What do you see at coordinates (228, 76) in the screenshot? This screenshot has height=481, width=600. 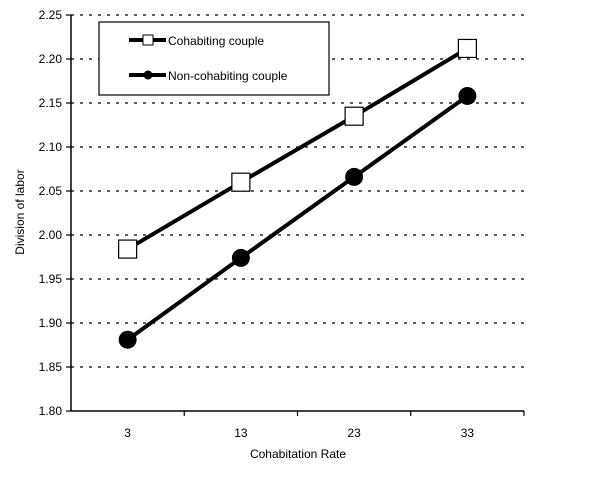 I see `legend-label-non-cohabiting: Non-cohabiting couple` at bounding box center [228, 76].